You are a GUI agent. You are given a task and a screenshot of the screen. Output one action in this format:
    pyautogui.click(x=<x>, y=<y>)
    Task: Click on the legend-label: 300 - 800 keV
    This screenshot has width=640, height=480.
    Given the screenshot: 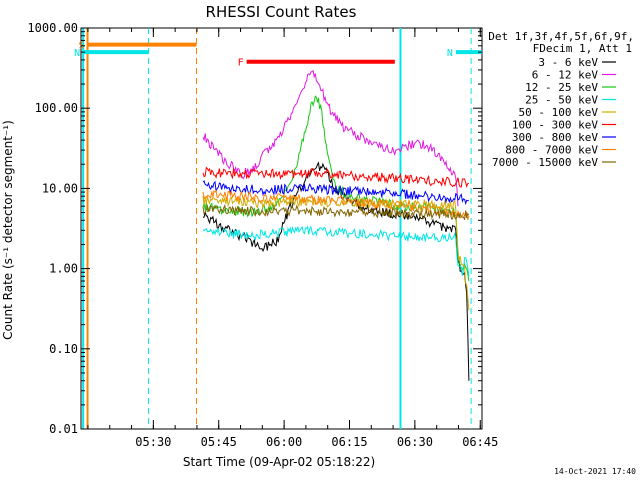 What is the action you would take?
    pyautogui.click(x=555, y=137)
    